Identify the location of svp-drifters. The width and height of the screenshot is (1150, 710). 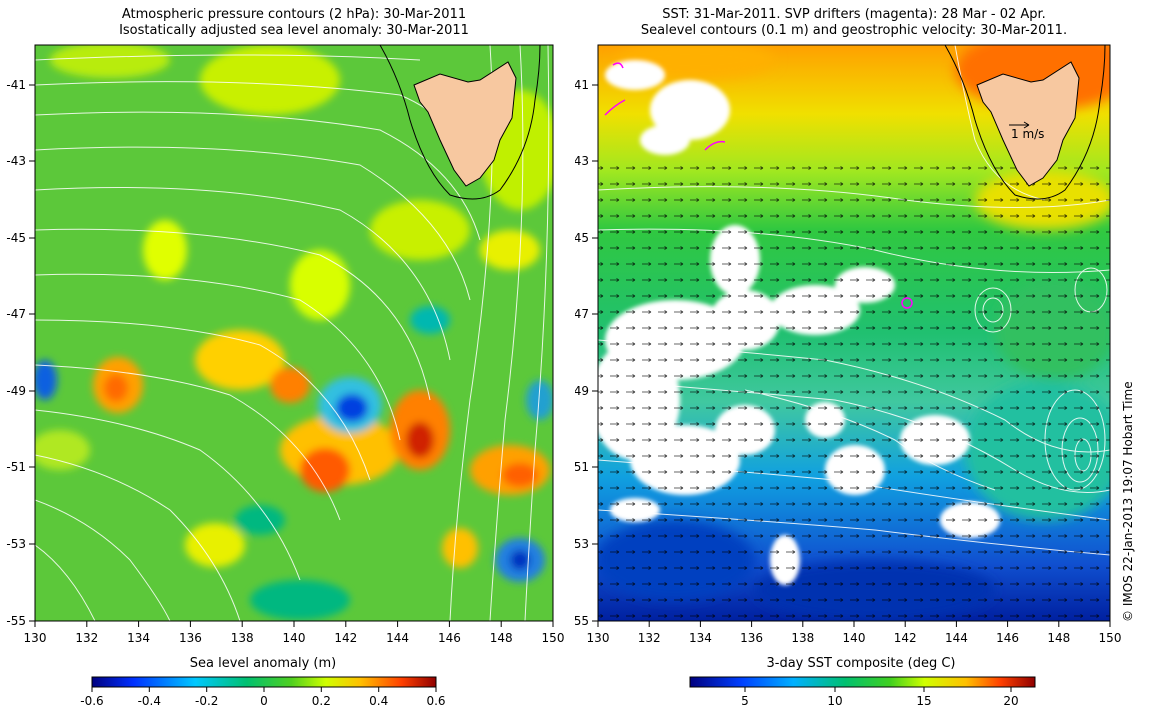
(758, 185).